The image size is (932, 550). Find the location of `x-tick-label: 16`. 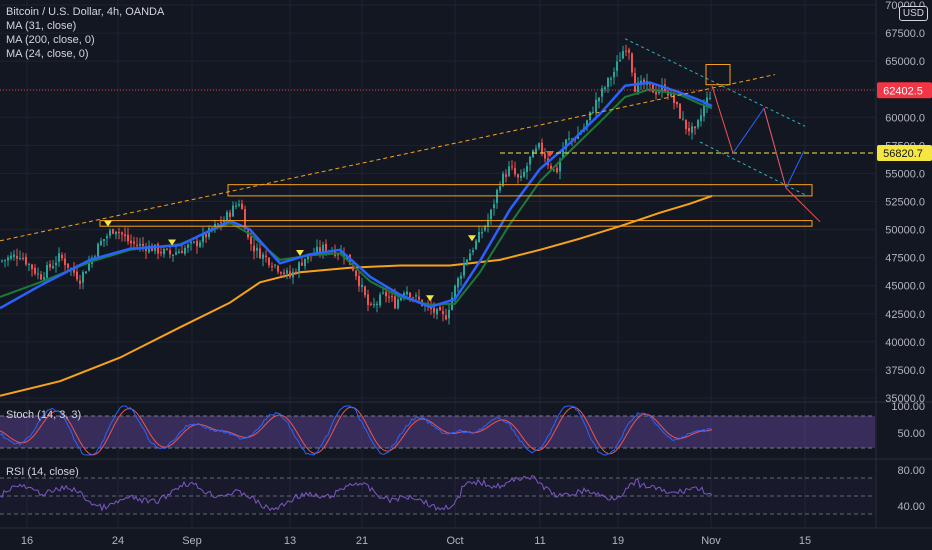

x-tick-label: 16 is located at coordinates (27, 541).